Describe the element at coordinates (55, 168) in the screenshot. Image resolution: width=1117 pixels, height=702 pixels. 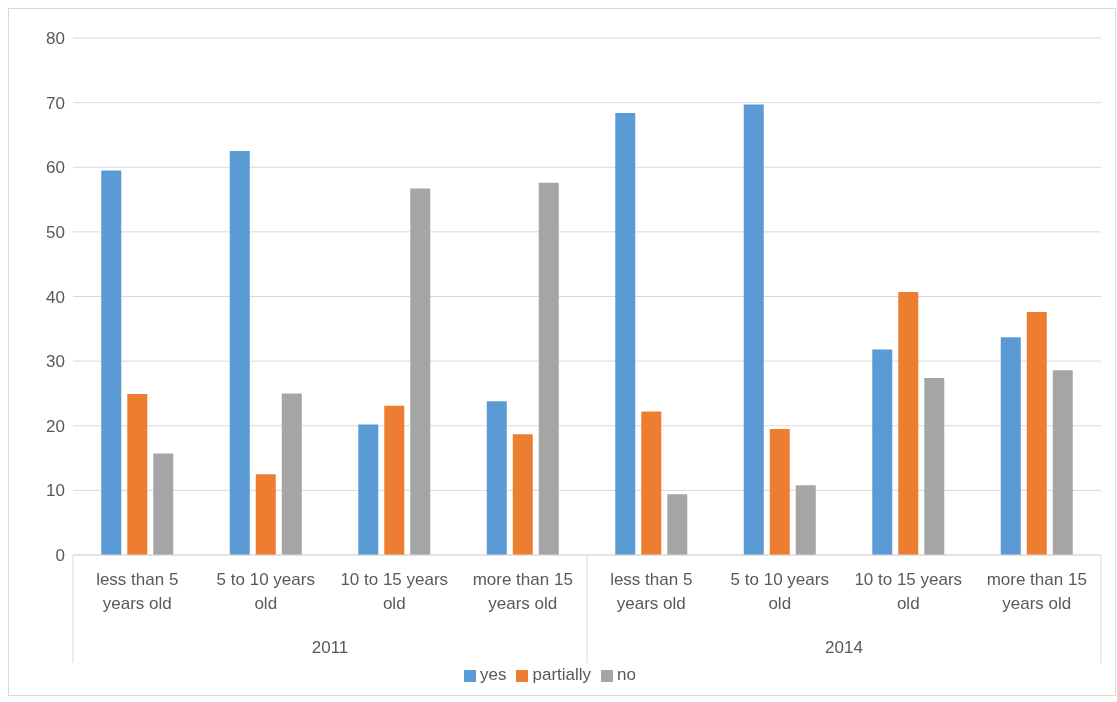
I see `y-tick-label: 60` at that location.